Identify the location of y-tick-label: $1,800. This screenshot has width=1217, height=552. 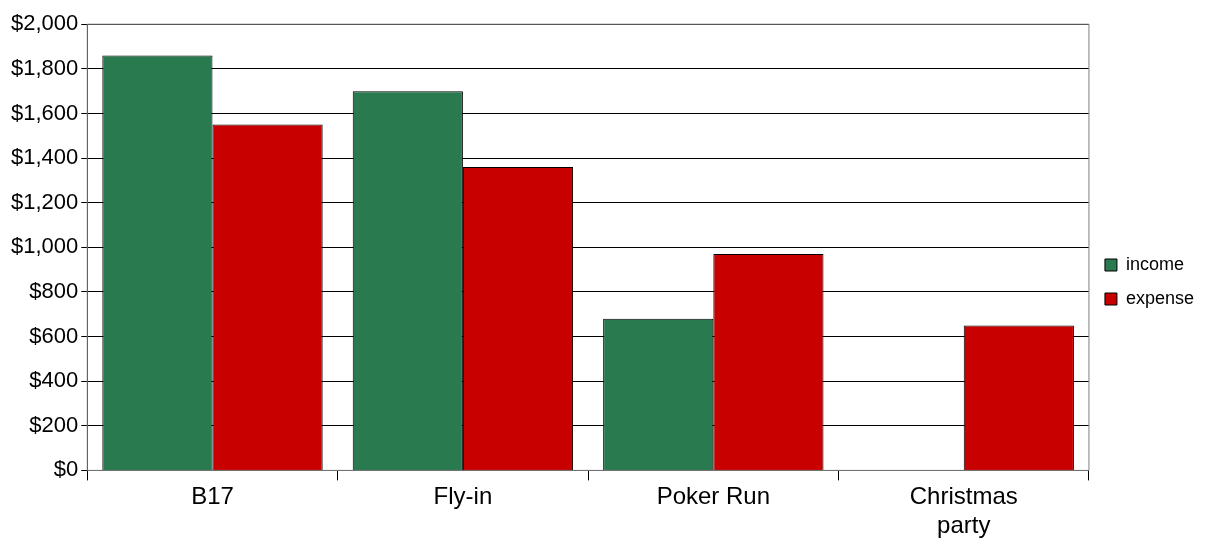
(44, 67).